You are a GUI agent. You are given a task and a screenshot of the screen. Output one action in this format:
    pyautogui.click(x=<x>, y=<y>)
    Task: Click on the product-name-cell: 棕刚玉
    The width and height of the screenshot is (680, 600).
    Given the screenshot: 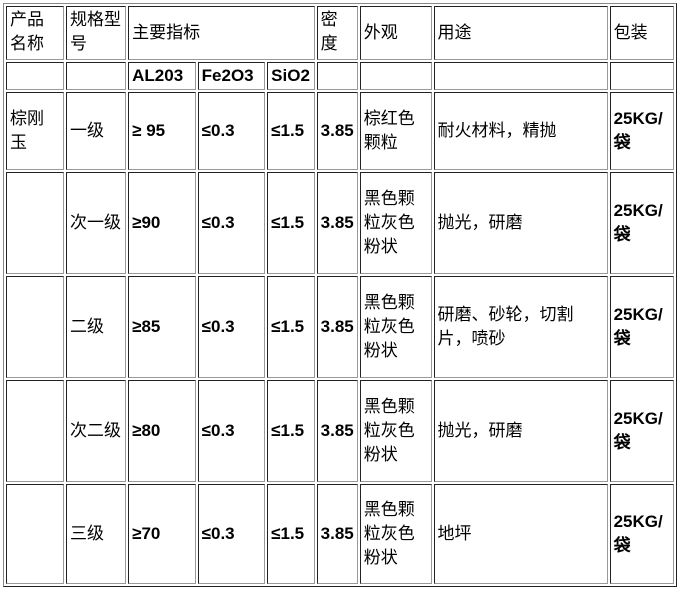 What is the action you would take?
    pyautogui.click(x=35, y=131)
    